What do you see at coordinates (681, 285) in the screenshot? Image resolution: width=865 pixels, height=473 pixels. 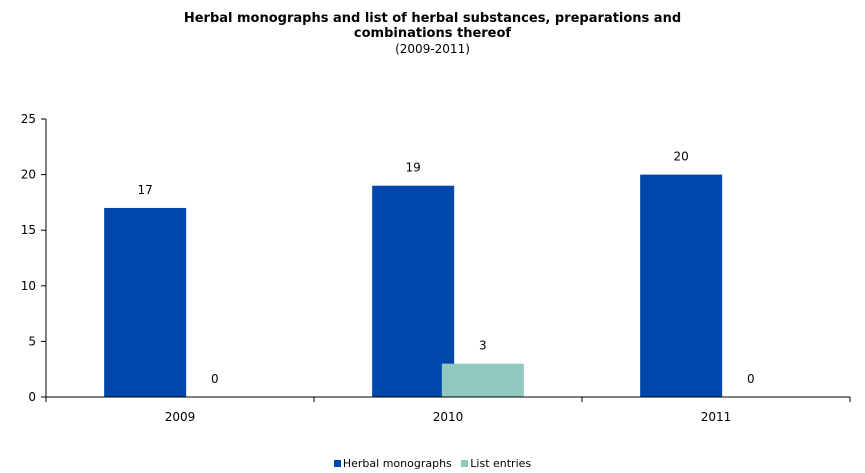 I see `bar-herbal-monographs-2011` at bounding box center [681, 285].